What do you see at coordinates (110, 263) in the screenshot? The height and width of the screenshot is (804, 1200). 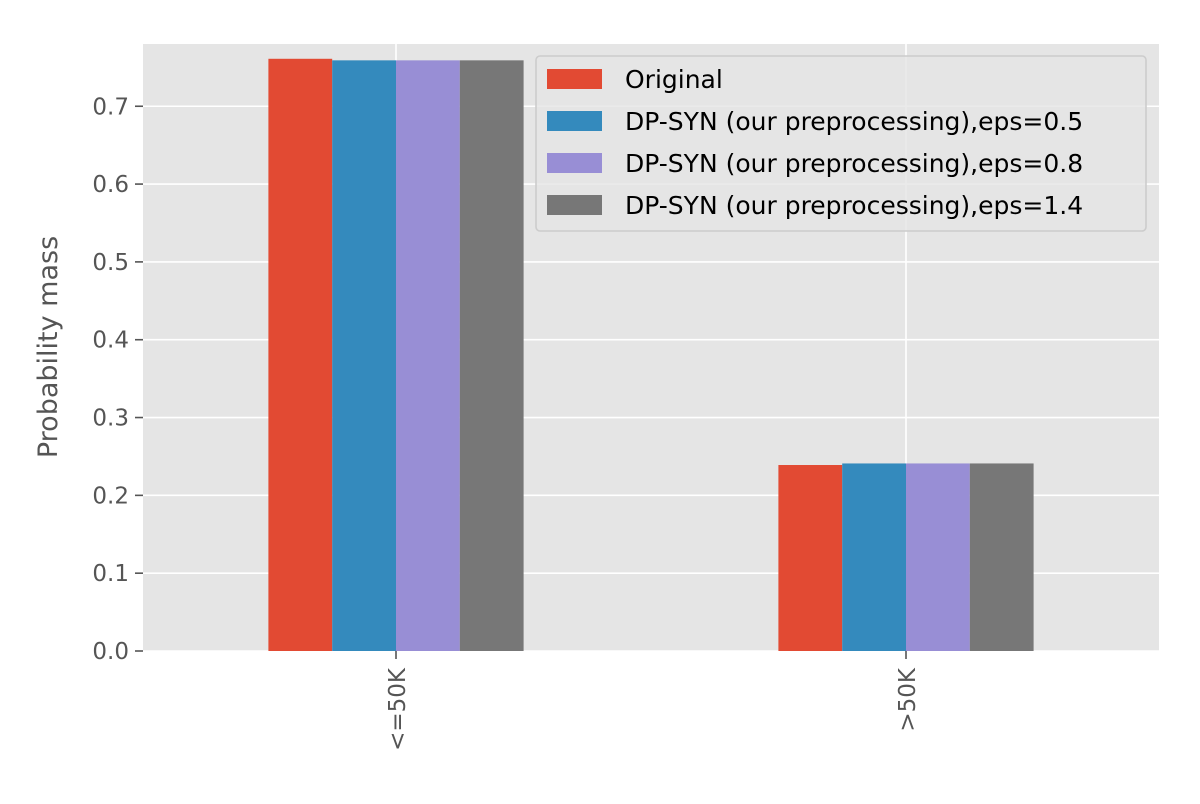 I see `y-tick-label: 0.5` at bounding box center [110, 263].